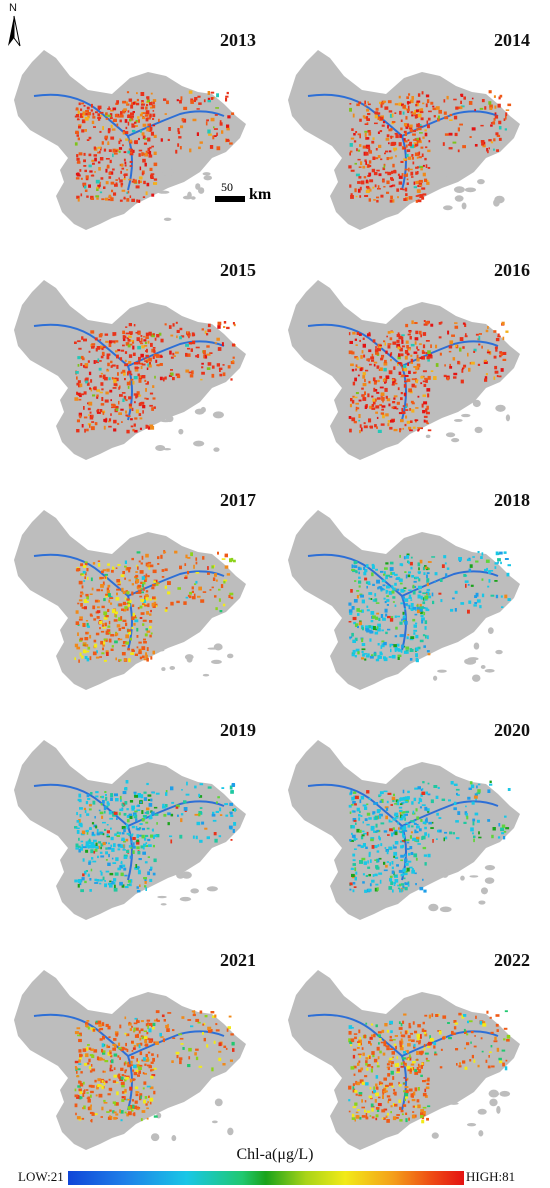 This screenshot has height=1188, width=550. What do you see at coordinates (238, 500) in the screenshot?
I see `year-label: 2017` at bounding box center [238, 500].